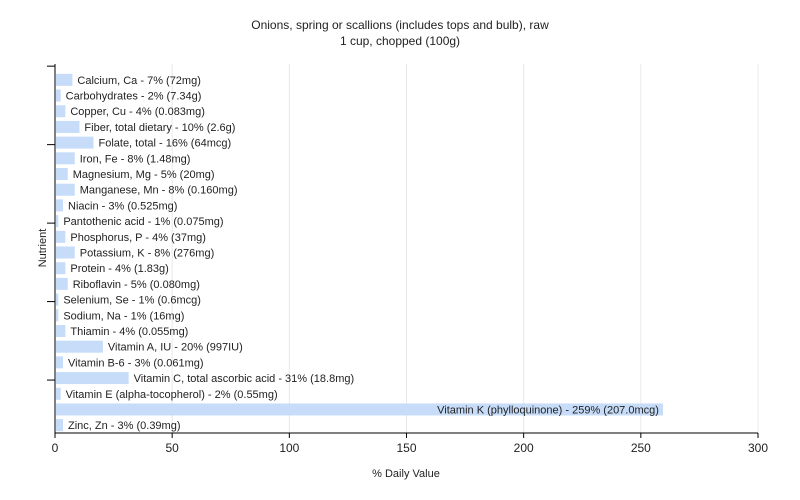 The image size is (800, 500). What do you see at coordinates (136, 285) in the screenshot?
I see `bar-label-13: Riboflavin - 5% (0.080mg)` at bounding box center [136, 285].